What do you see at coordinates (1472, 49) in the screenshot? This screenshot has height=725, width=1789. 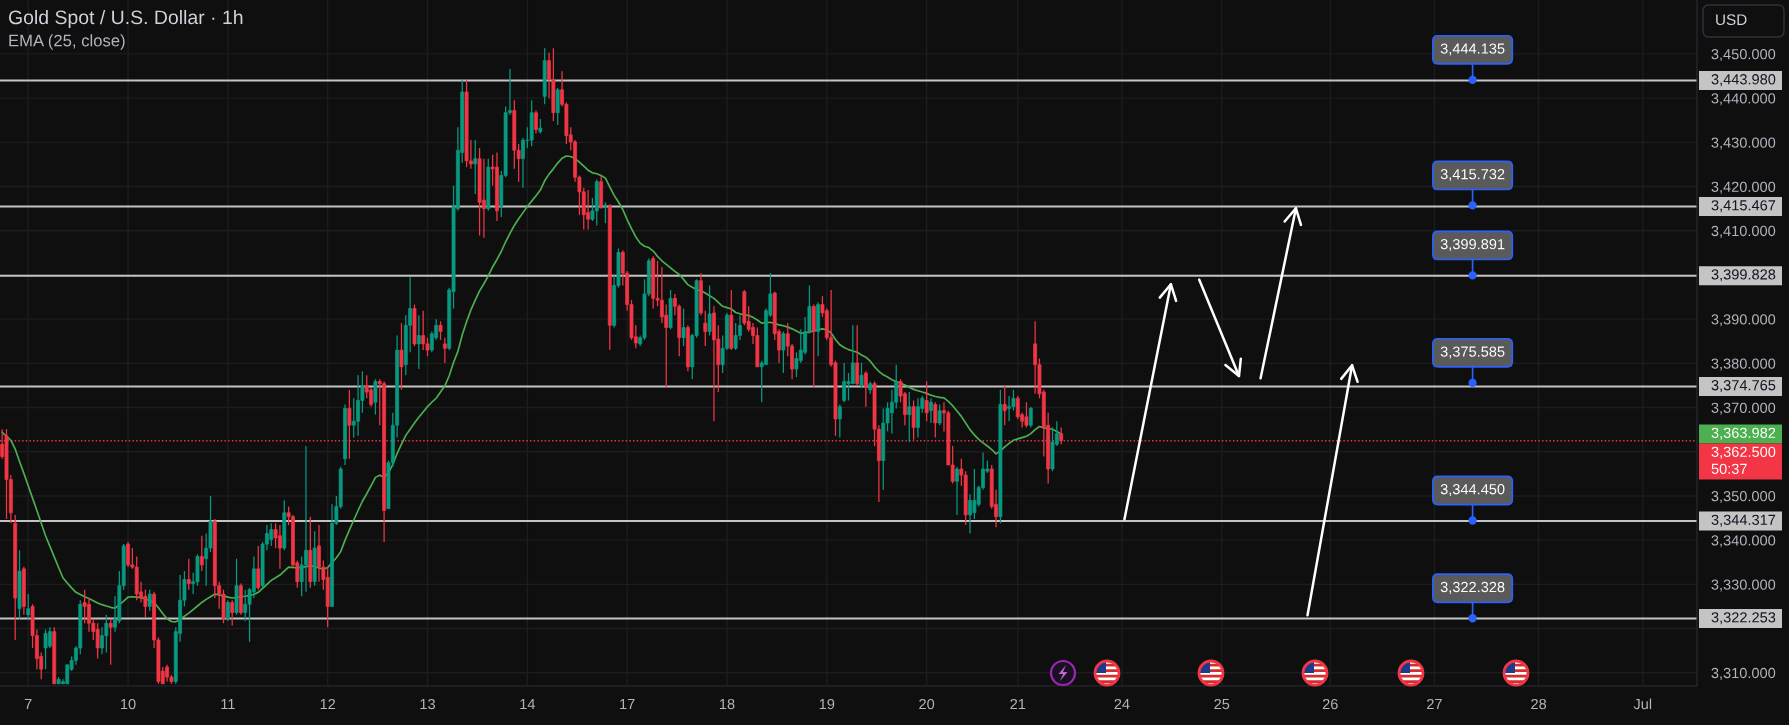 I see `annotation: 3,444.135` at bounding box center [1472, 49].